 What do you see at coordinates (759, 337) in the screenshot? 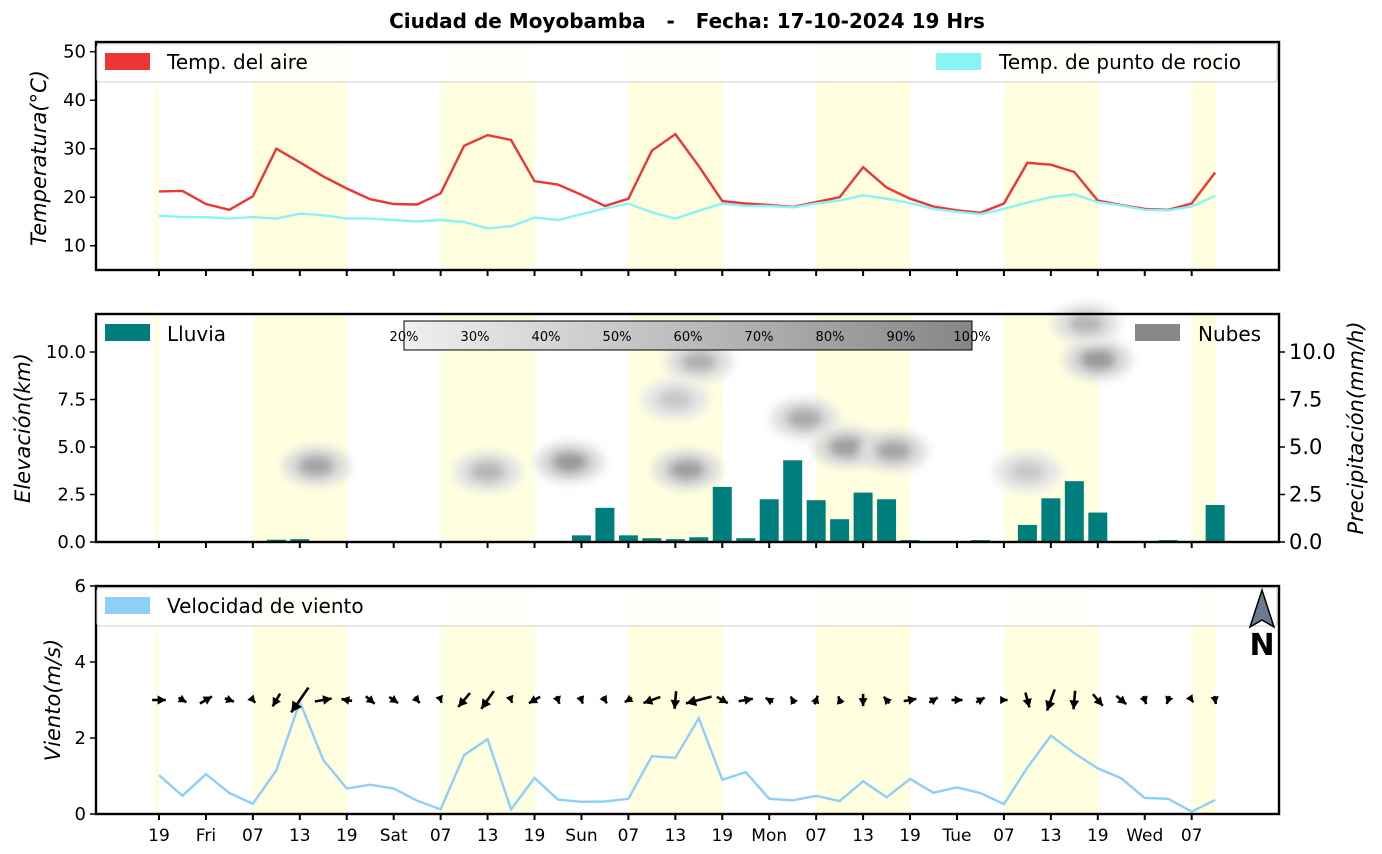
I see `cloud-scale-label: 70%` at bounding box center [759, 337].